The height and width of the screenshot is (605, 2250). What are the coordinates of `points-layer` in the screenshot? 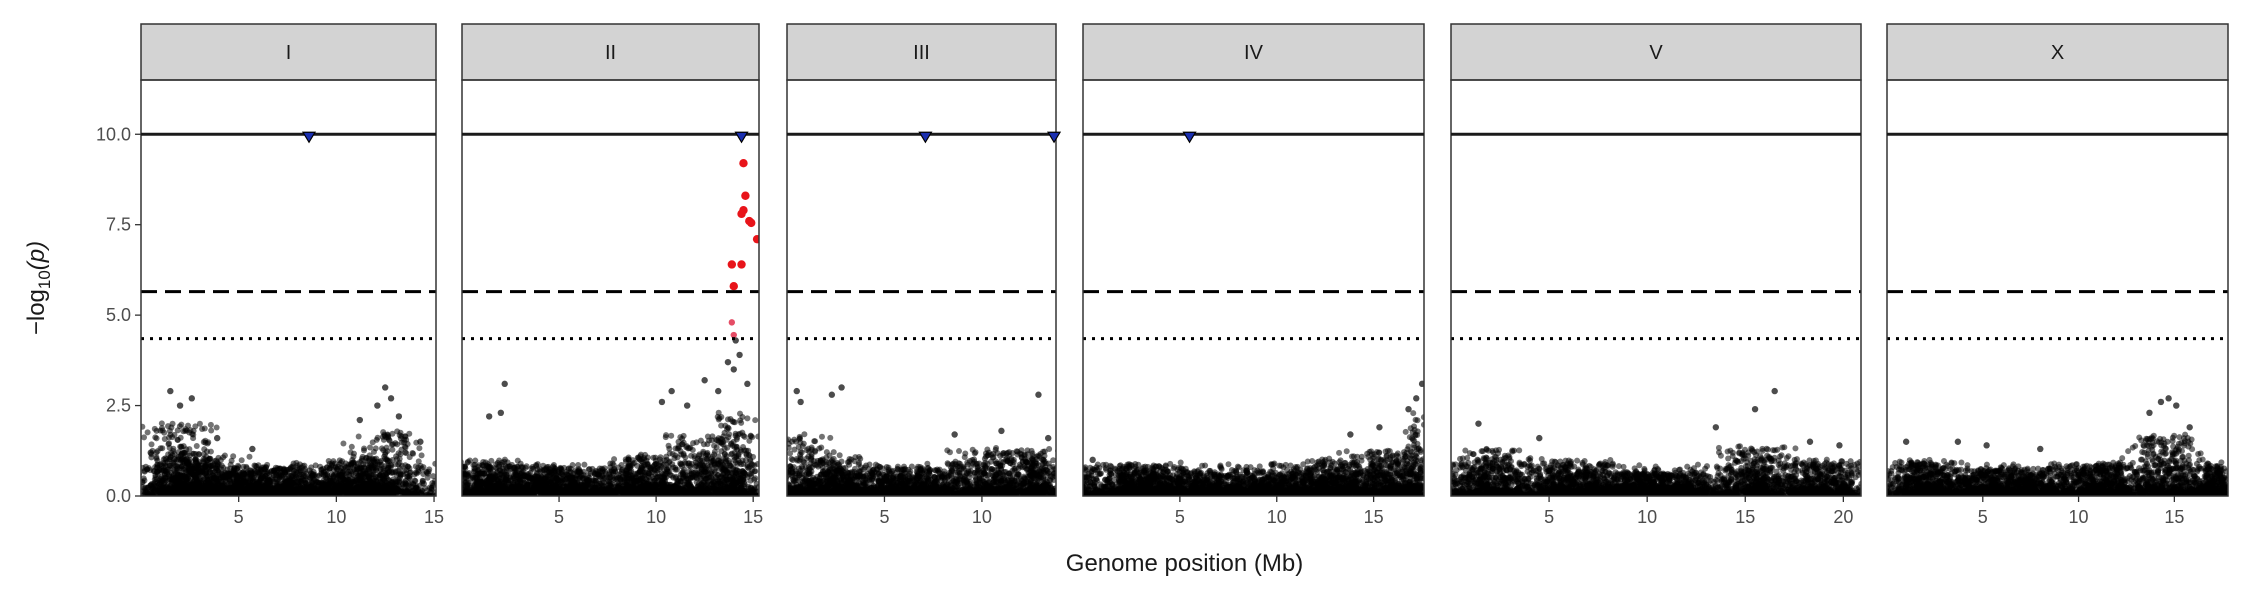 It's located at (285, 441).